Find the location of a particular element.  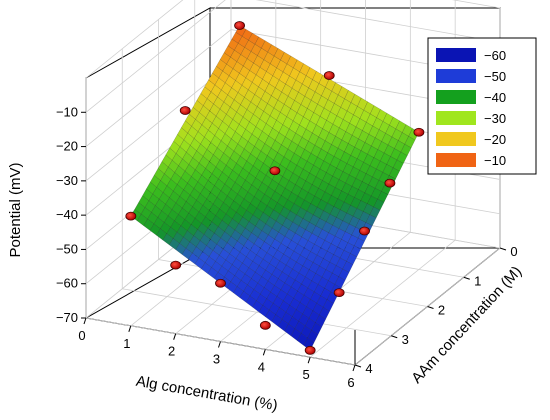

x-axis-label: Alg concentration (%) is located at coordinates (207, 394).